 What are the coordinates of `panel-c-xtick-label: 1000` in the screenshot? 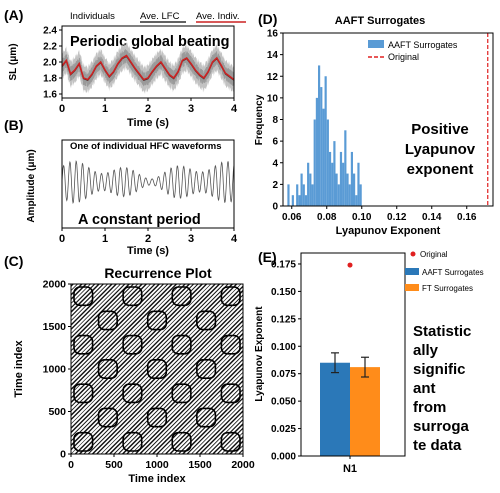 It's located at (157, 465).